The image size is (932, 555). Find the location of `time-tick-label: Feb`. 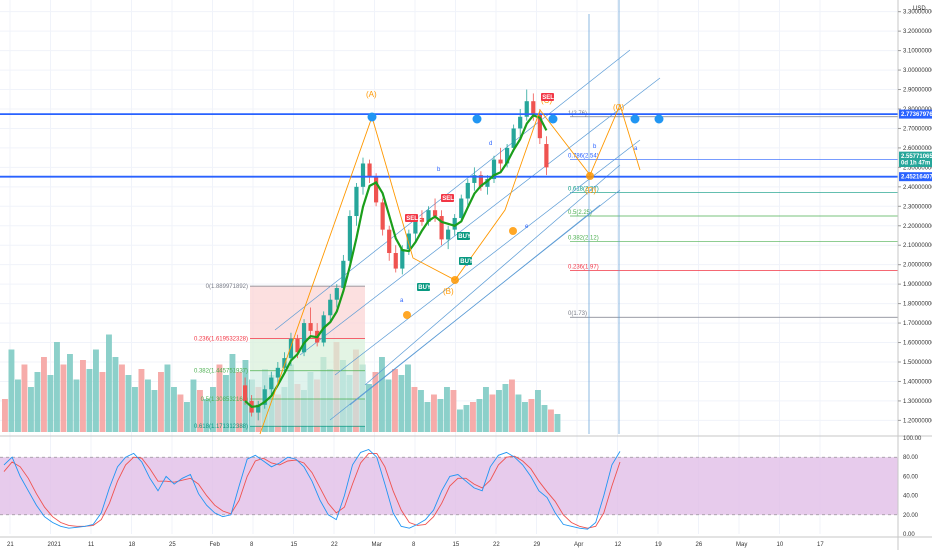

time-tick-label: Feb is located at coordinates (215, 545).